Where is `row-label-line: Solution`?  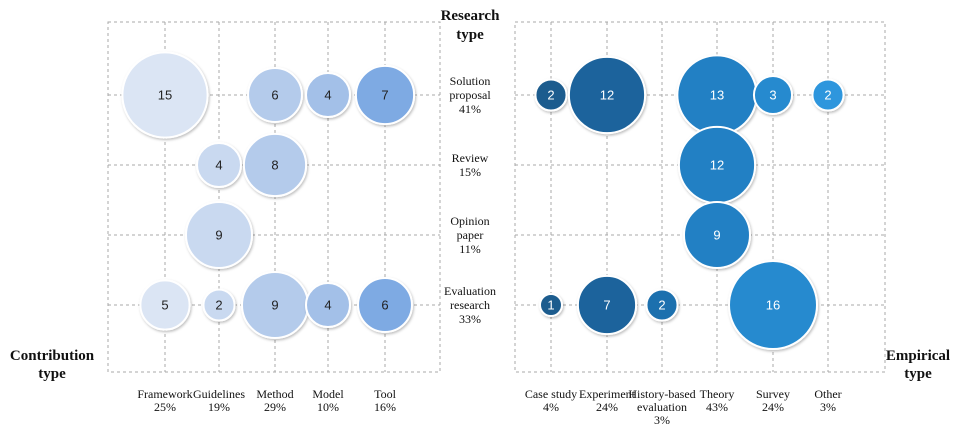 row-label-line: Solution is located at coordinates (470, 81).